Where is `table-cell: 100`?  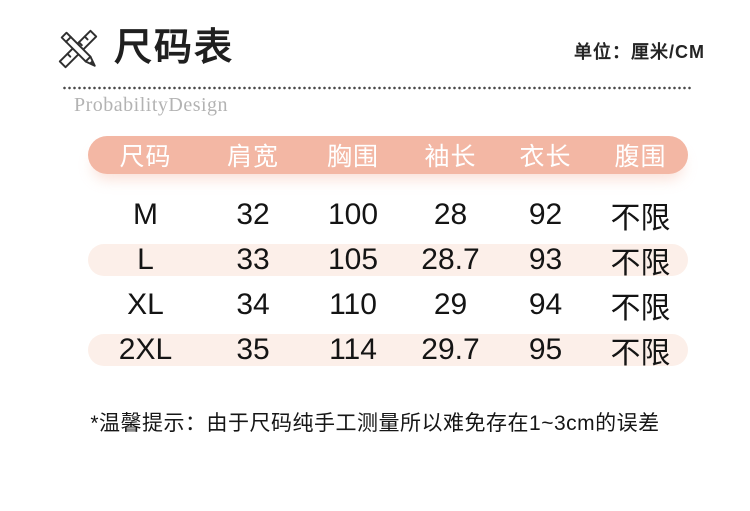
table-cell: 100 is located at coordinates (353, 214).